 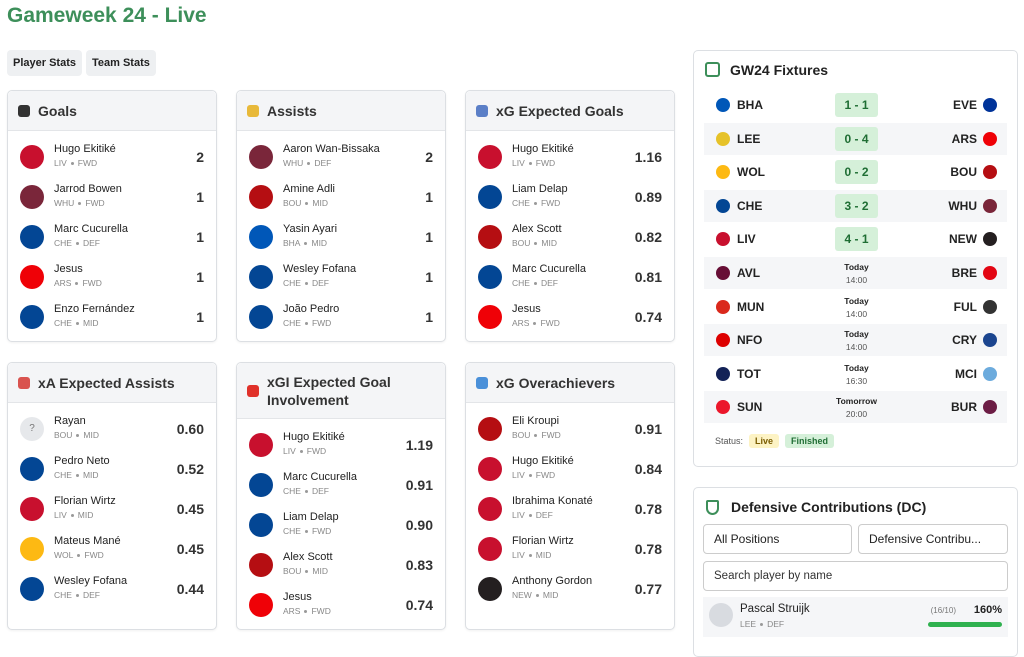 What do you see at coordinates (419, 485) in the screenshot?
I see `stat-value: 0.91` at bounding box center [419, 485].